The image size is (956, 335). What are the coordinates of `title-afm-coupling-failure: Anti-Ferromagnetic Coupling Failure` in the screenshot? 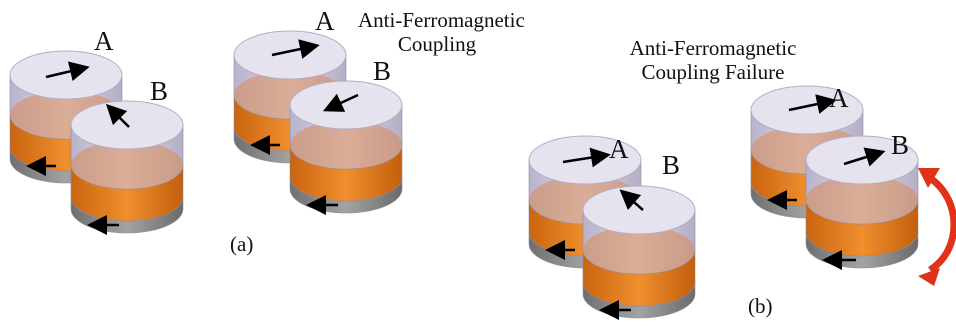 It's located at (713, 60).